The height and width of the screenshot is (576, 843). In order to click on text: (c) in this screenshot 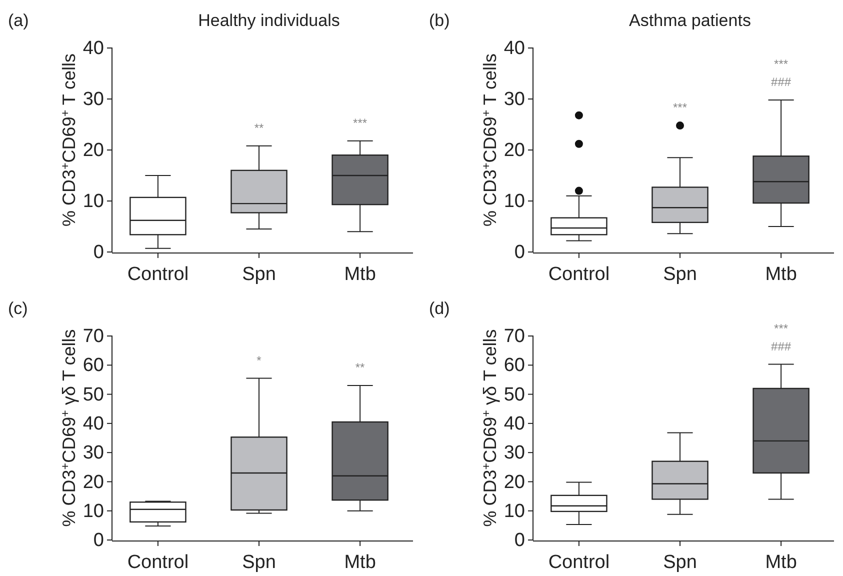, I will do `click(18, 308)`.